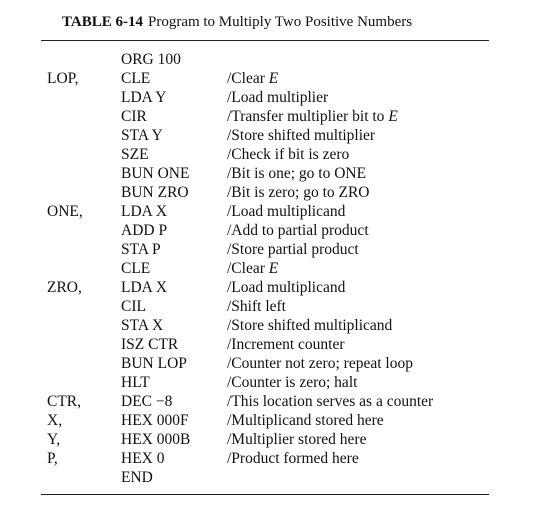  I want to click on listing-line: STA P/Store partial product, so click(267, 249).